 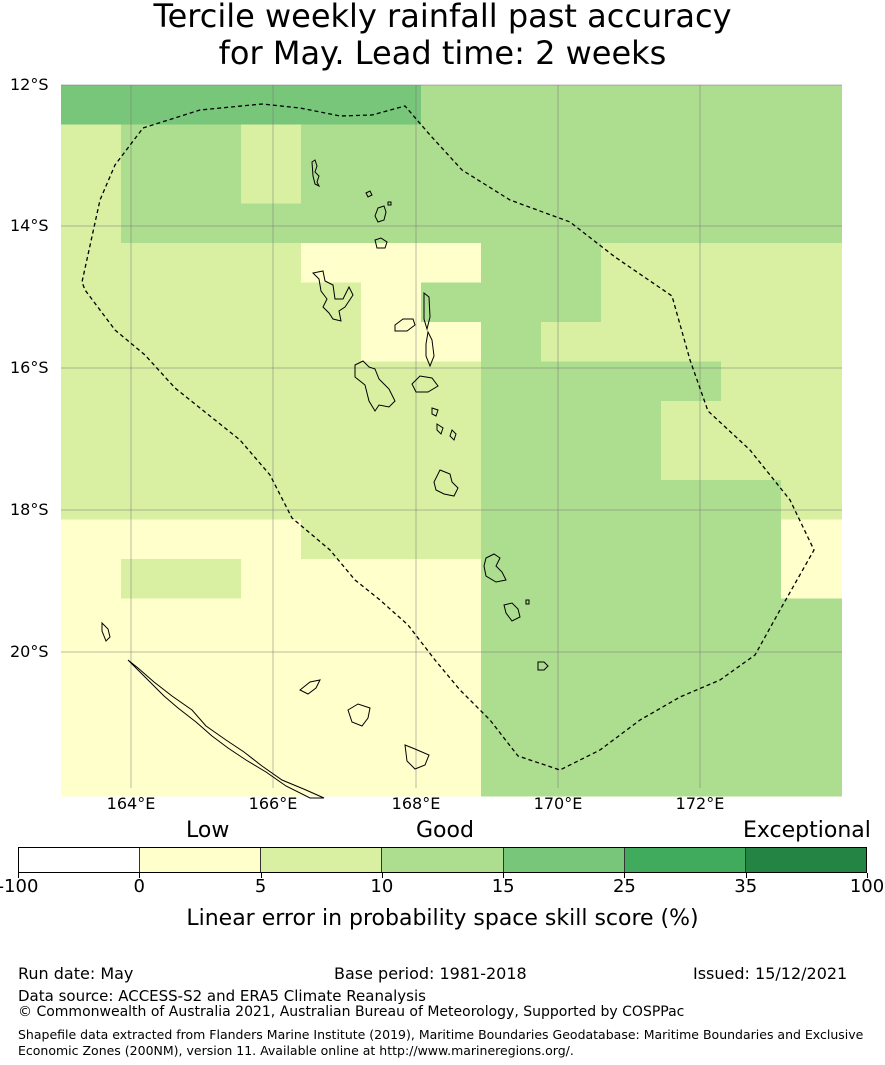 I want to click on chart-title-line1: Tercile weekly rainfall past accuracy, so click(x=442, y=17).